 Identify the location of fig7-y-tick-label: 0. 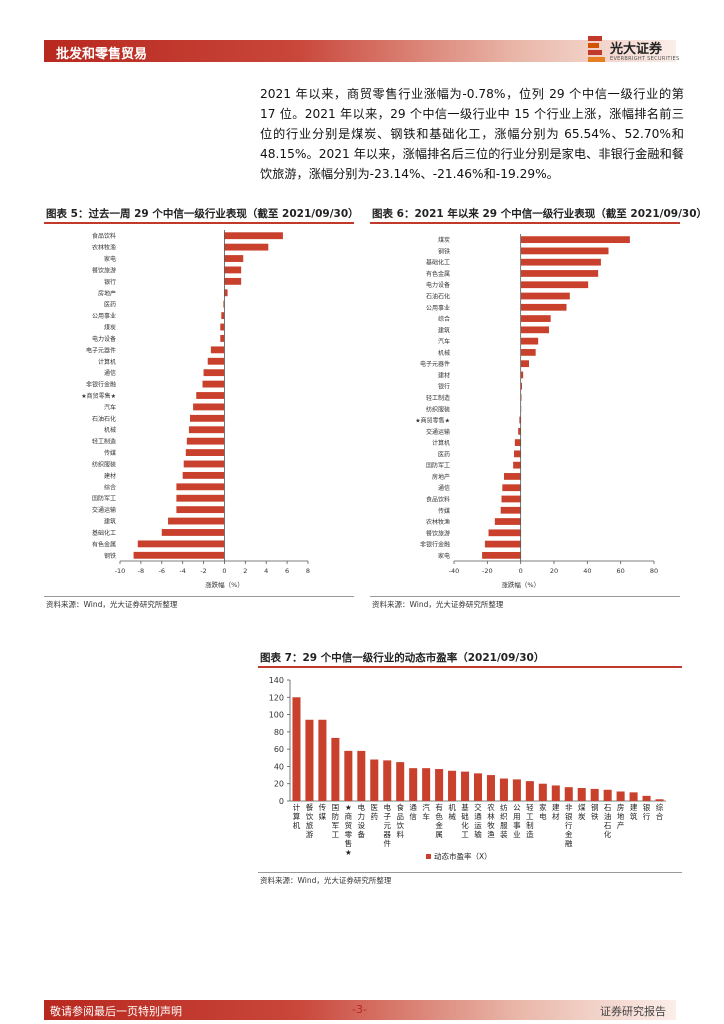
(281, 801).